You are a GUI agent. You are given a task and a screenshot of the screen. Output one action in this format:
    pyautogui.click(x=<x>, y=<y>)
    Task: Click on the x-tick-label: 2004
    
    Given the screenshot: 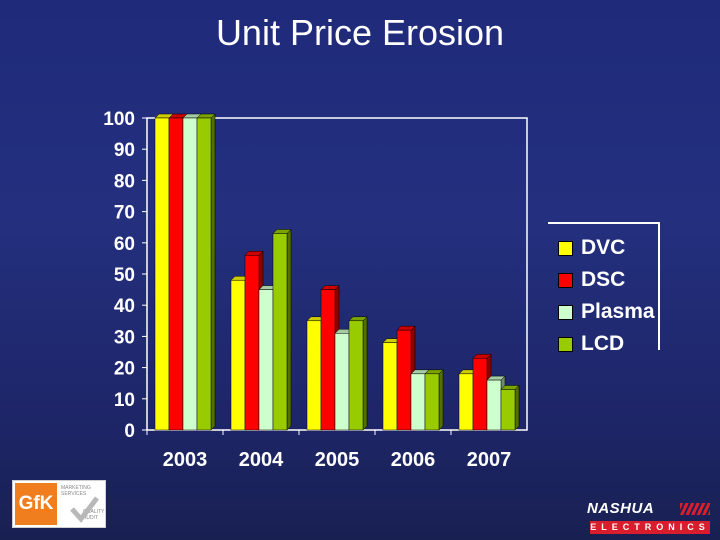 What is the action you would take?
    pyautogui.click(x=261, y=460)
    